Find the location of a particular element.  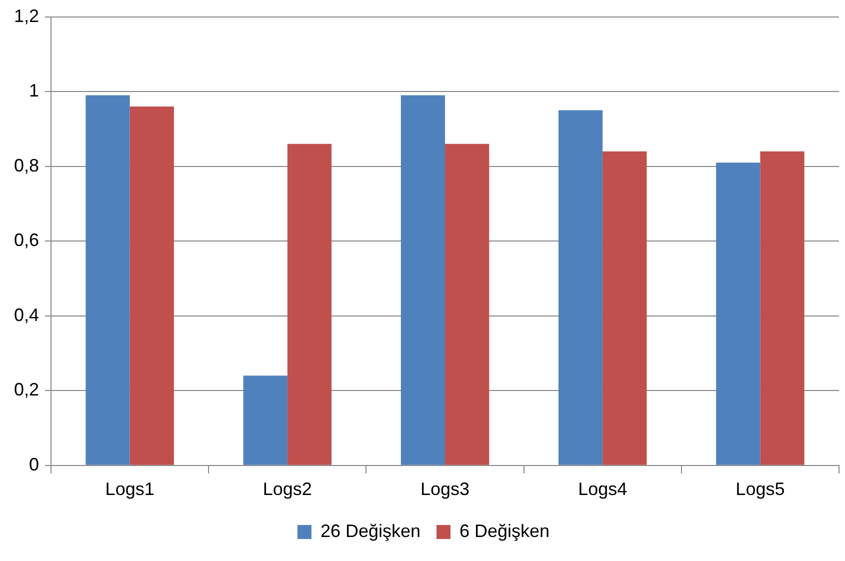

y-tick-label: 1 is located at coordinates (34, 90).